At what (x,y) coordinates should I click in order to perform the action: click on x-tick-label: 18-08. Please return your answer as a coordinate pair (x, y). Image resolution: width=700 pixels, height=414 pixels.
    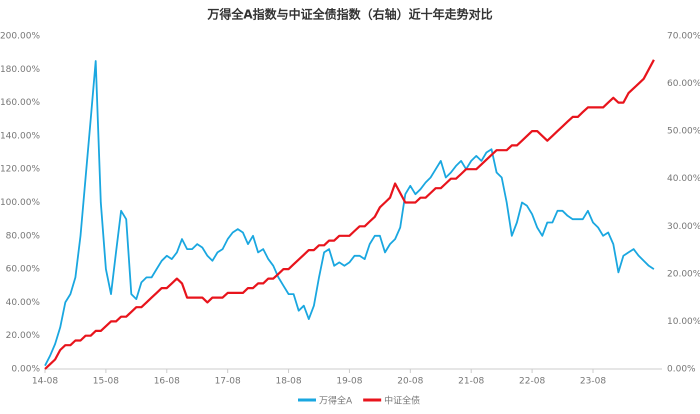
    Looking at the image, I should click on (288, 382).